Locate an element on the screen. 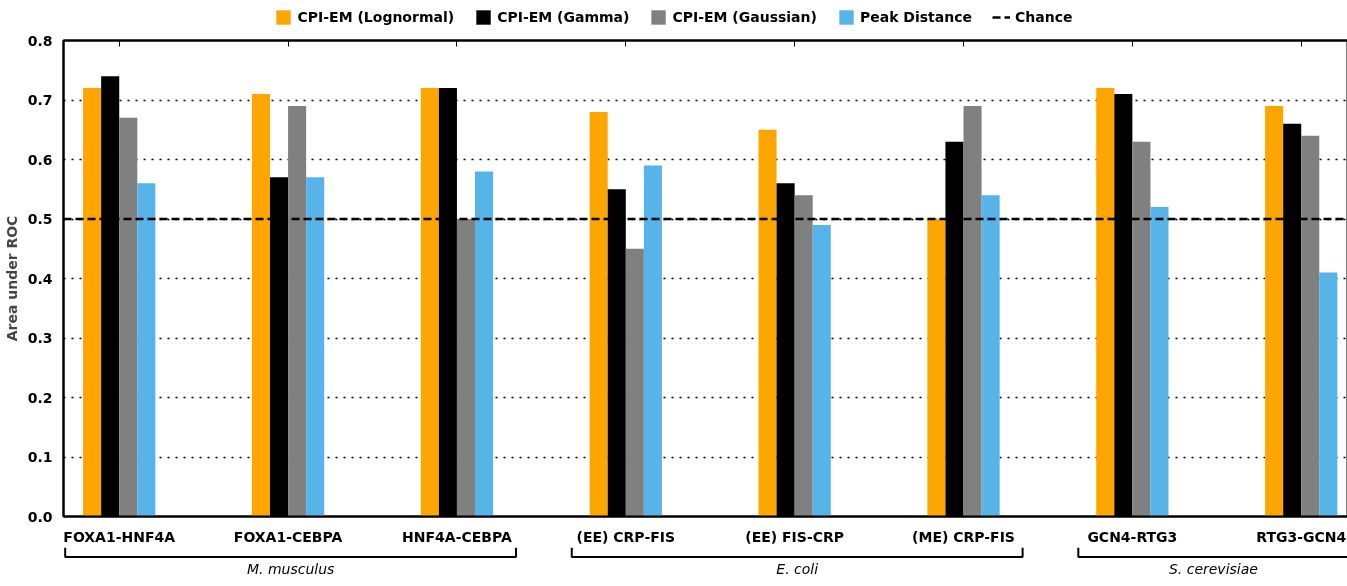 This screenshot has height=586, width=1347. text: M. musculus is located at coordinates (290, 569).